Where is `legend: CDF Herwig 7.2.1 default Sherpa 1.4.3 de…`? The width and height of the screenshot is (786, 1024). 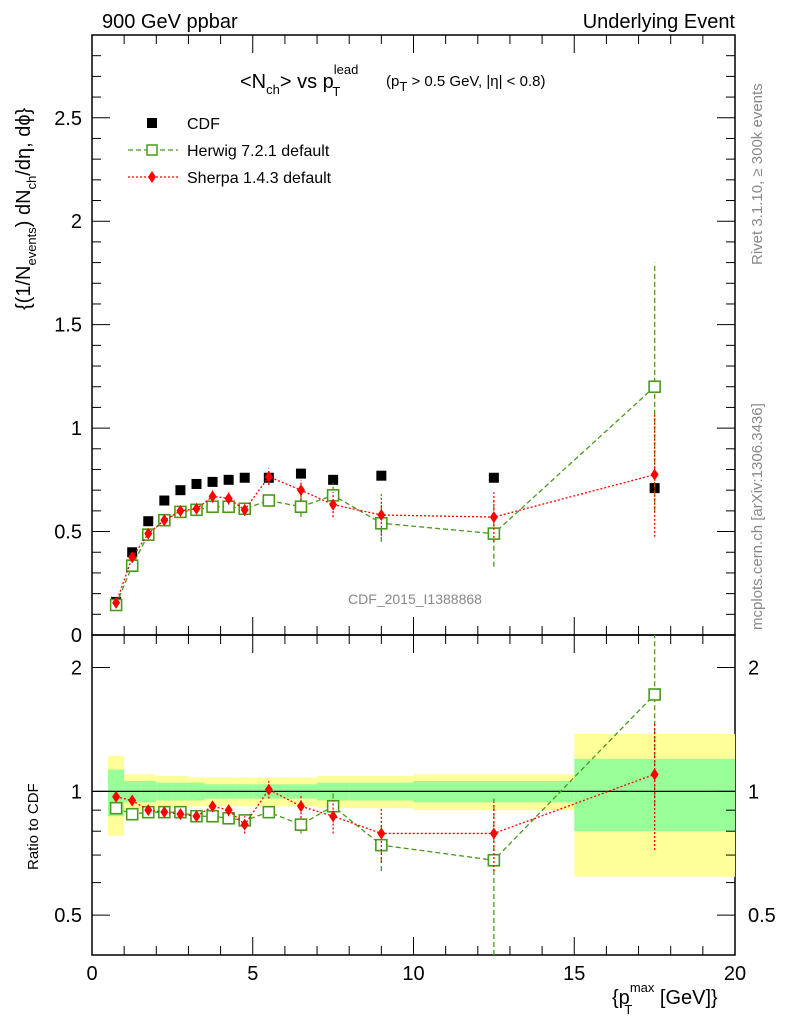
legend: CDF Herwig 7.2.1 default Sherpa 1.4.3 de… is located at coordinates (230, 151).